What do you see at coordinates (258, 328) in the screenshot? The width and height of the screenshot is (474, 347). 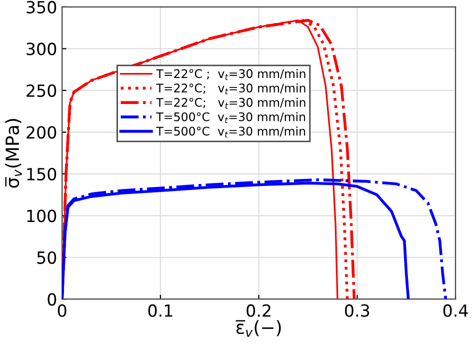 I see `x-axis-title: ε̅$_{v}$(−)` at bounding box center [258, 328].